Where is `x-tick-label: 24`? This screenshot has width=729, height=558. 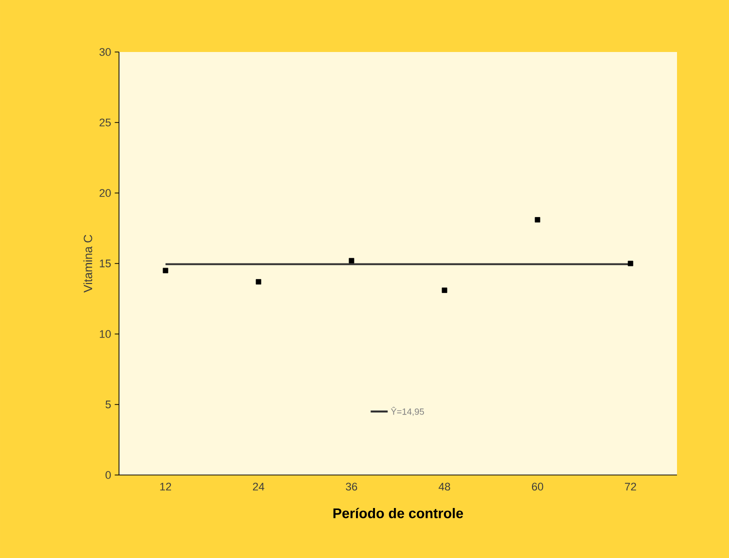
x-tick-label: 24 is located at coordinates (258, 486).